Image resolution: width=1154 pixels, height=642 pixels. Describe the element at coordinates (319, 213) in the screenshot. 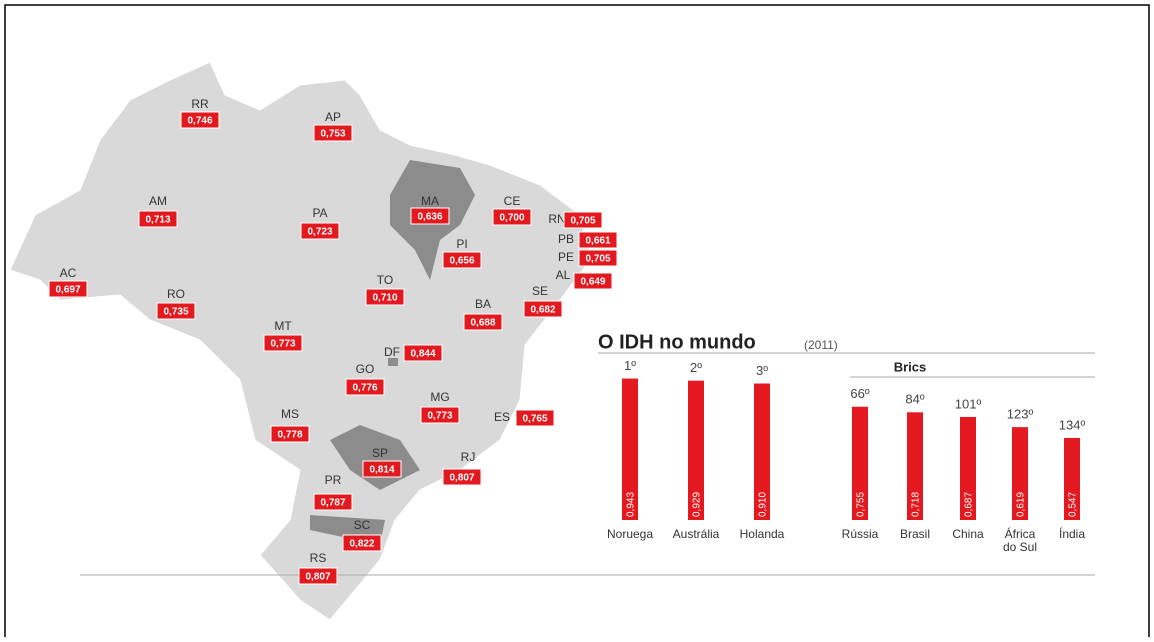

I see `state-code: PA` at that location.